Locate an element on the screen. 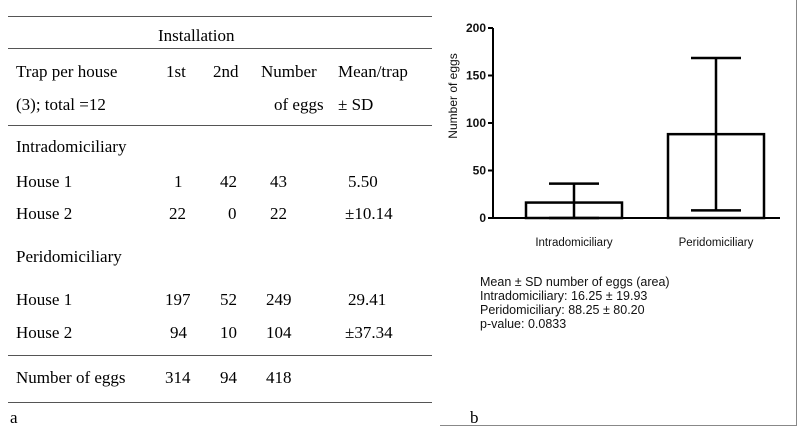  header-mean: Mean/trap is located at coordinates (373, 71).